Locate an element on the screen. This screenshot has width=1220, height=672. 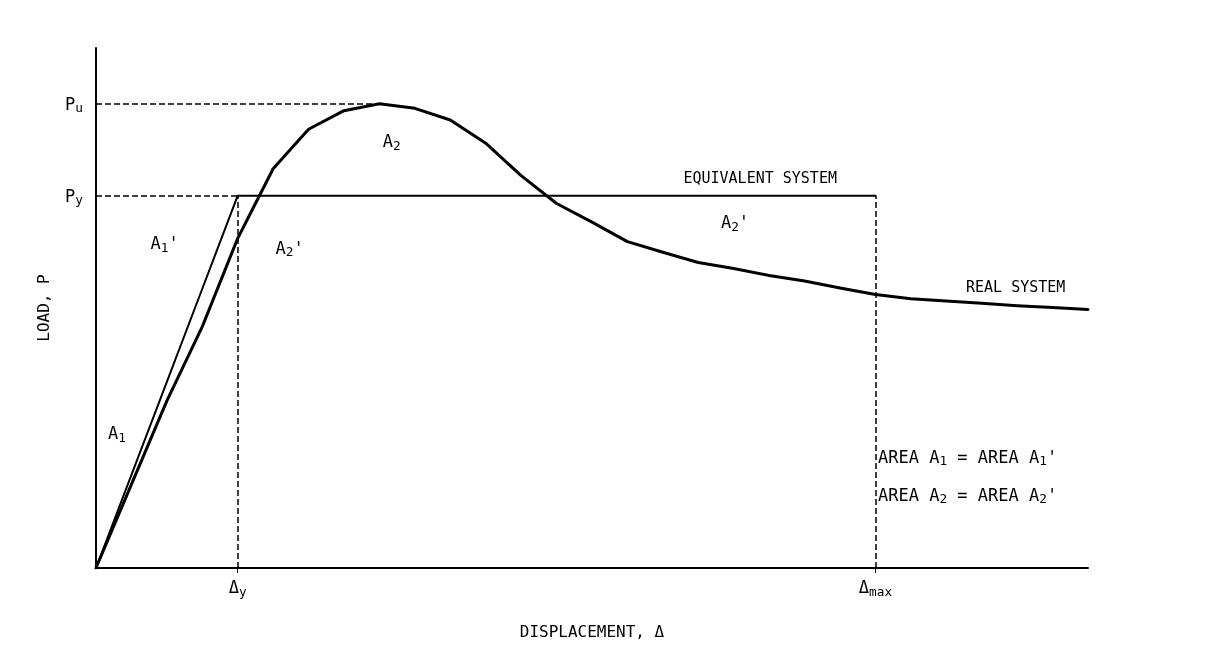
y-axis-title: LOAD, P is located at coordinates (43, 308).